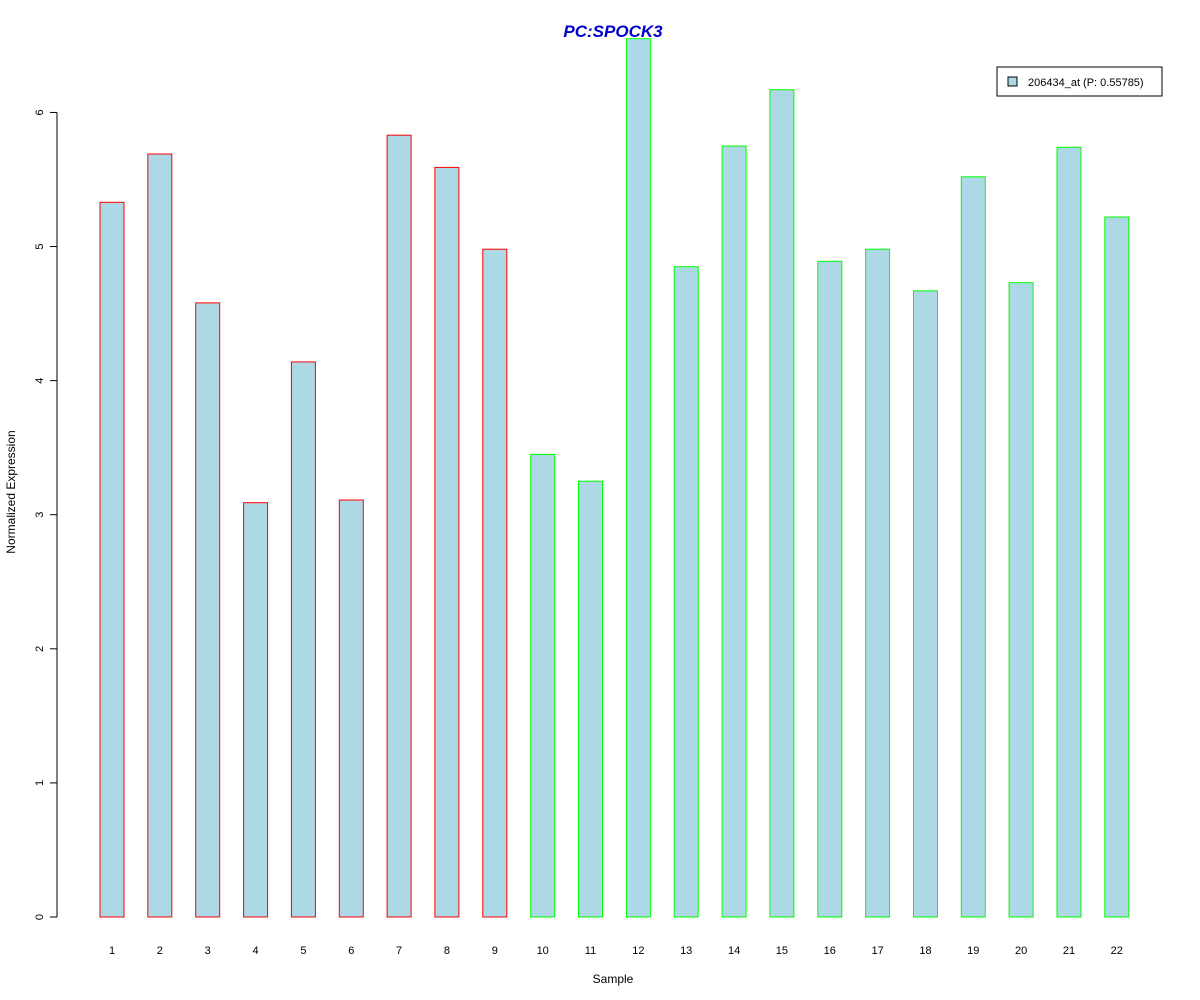 The height and width of the screenshot is (1000, 1200). I want to click on legend-swatch, so click(1012, 81).